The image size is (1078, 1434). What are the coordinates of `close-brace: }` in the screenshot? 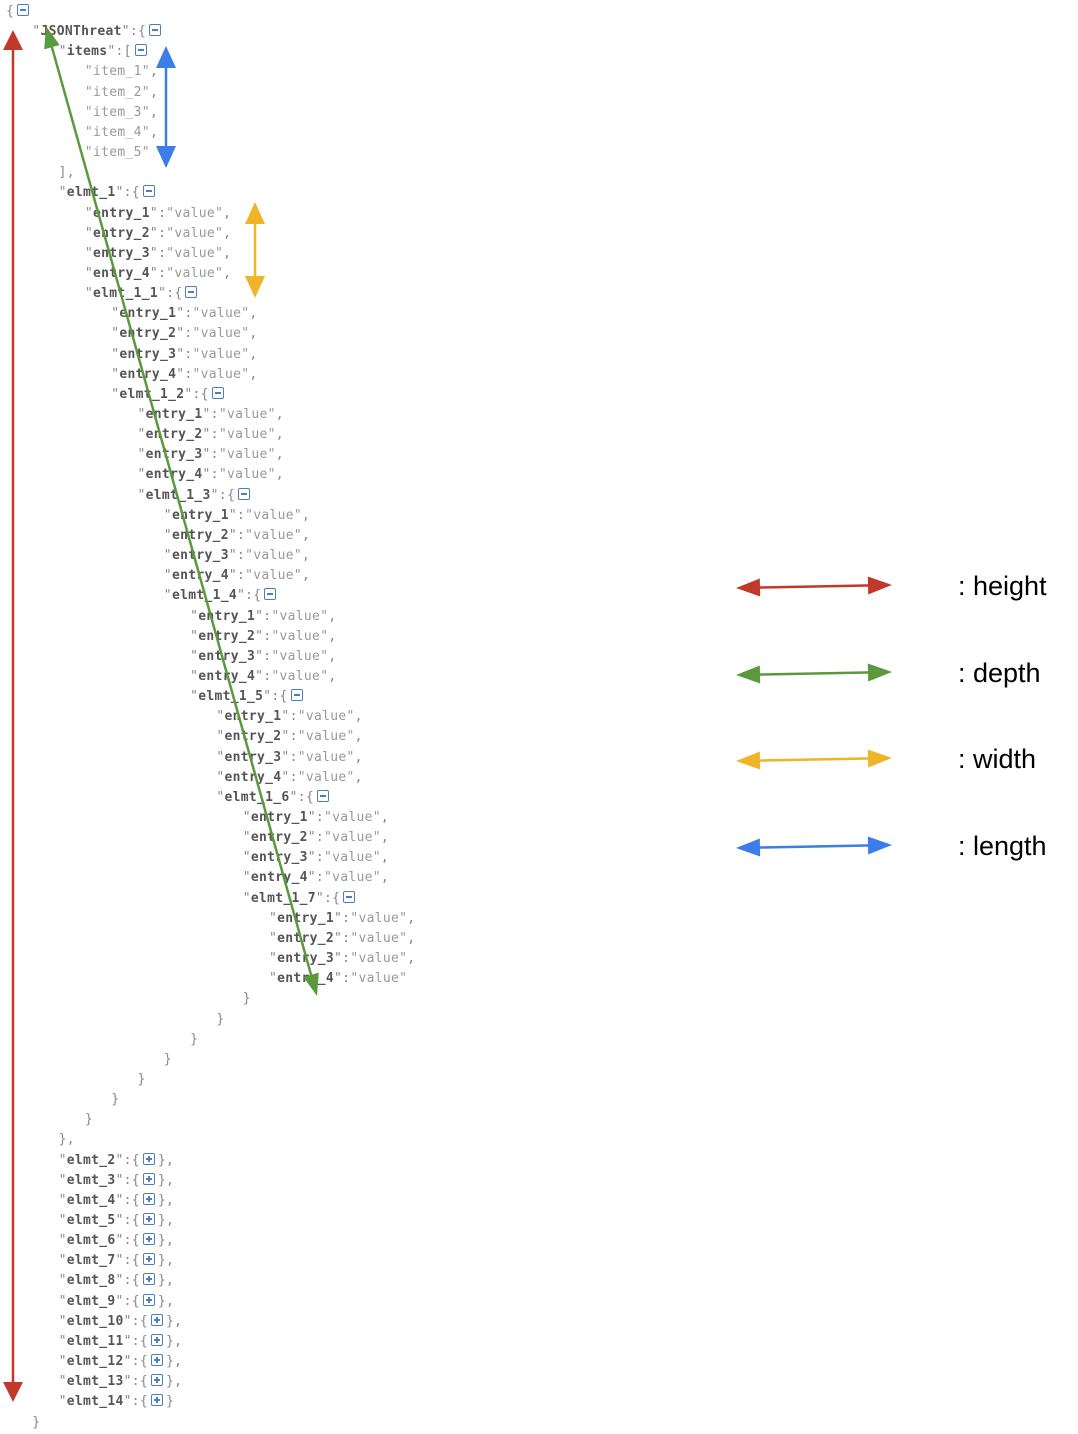 It's located at (115, 1100).